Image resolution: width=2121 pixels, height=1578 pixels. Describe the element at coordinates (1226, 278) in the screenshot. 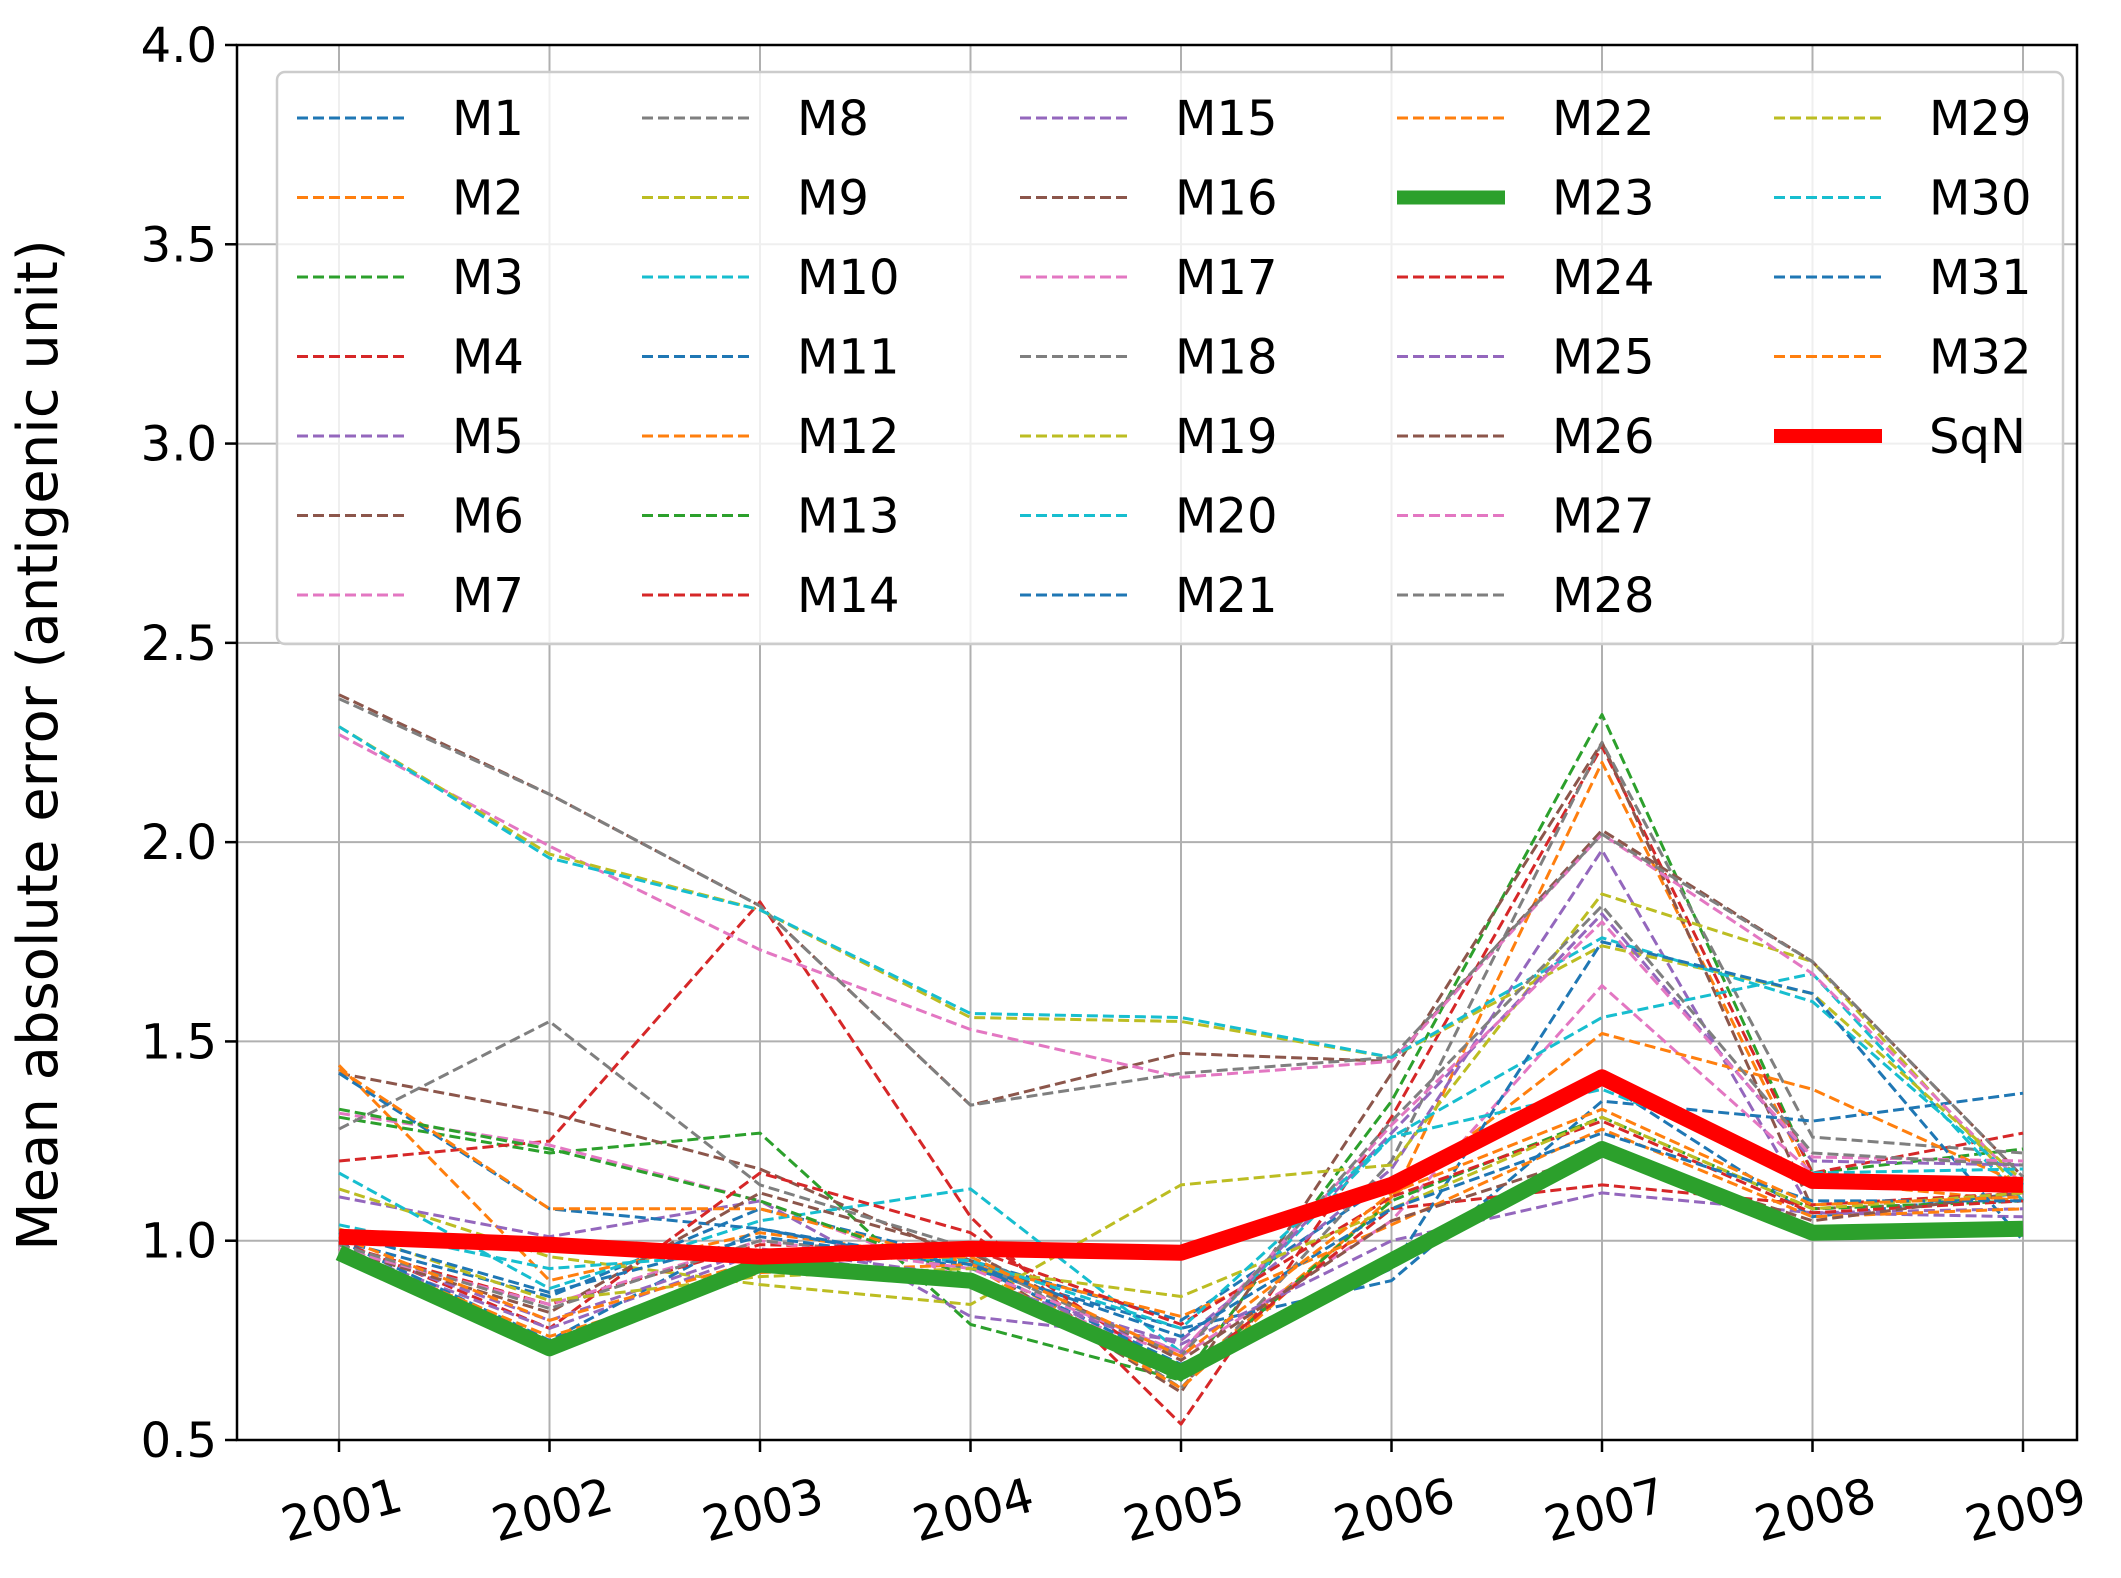

I see `legend-label-m17: M17` at that location.